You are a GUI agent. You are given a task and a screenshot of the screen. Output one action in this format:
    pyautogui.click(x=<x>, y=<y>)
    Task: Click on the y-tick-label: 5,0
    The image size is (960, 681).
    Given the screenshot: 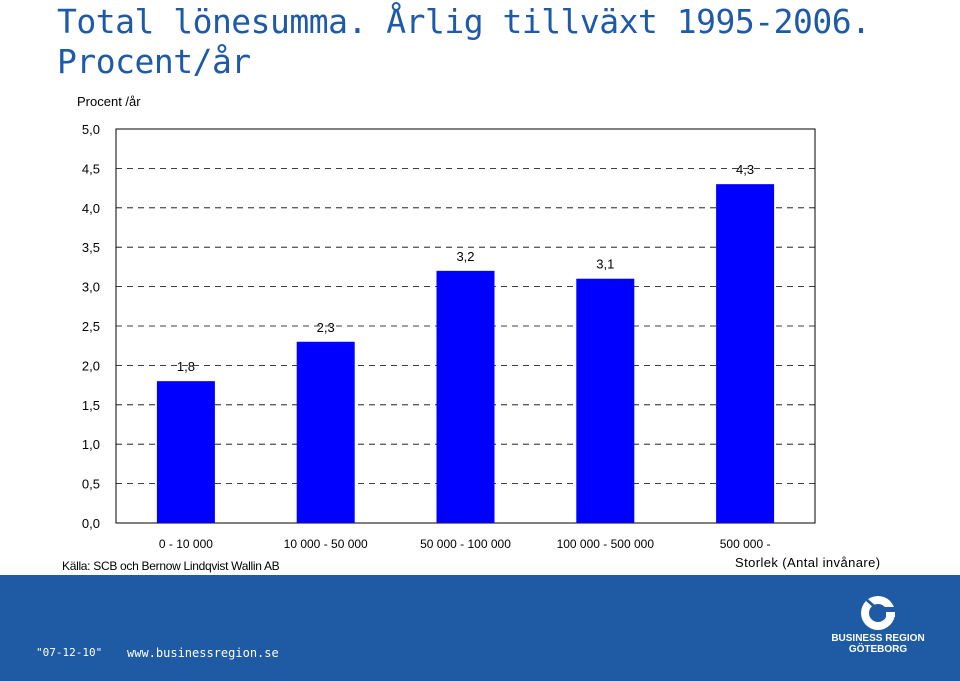 What is the action you would take?
    pyautogui.click(x=91, y=129)
    